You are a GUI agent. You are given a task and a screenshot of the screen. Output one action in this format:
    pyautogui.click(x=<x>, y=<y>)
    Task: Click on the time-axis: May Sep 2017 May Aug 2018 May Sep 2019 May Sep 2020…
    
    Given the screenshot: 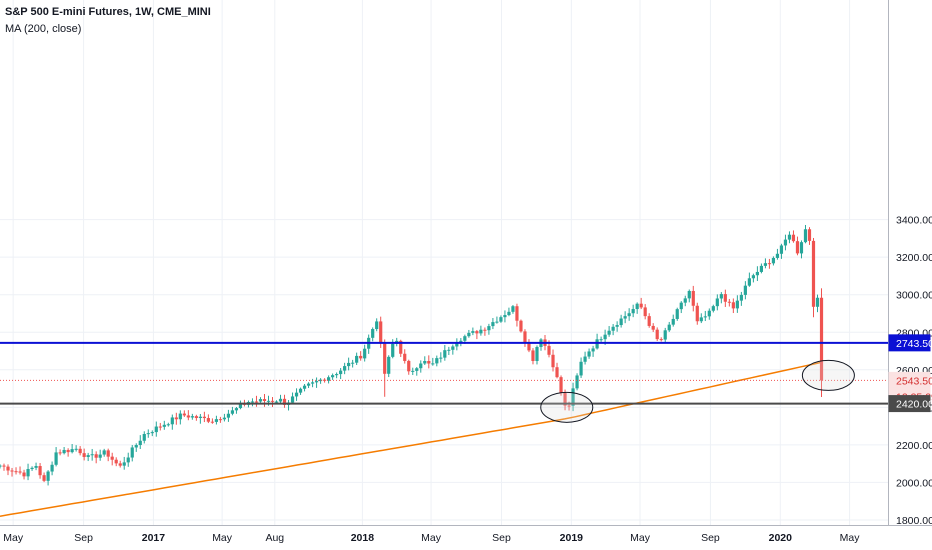 What is the action you would take?
    pyautogui.click(x=466, y=537)
    